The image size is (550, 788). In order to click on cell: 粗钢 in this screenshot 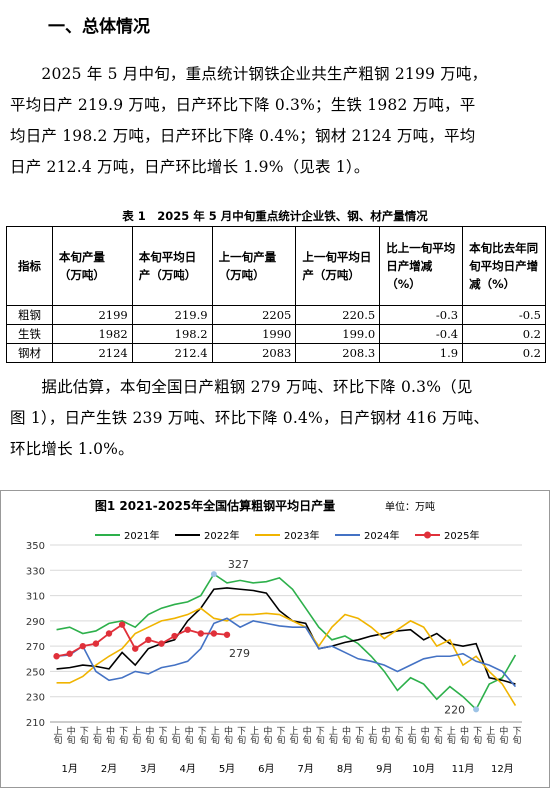, I will do `click(29, 315)`.